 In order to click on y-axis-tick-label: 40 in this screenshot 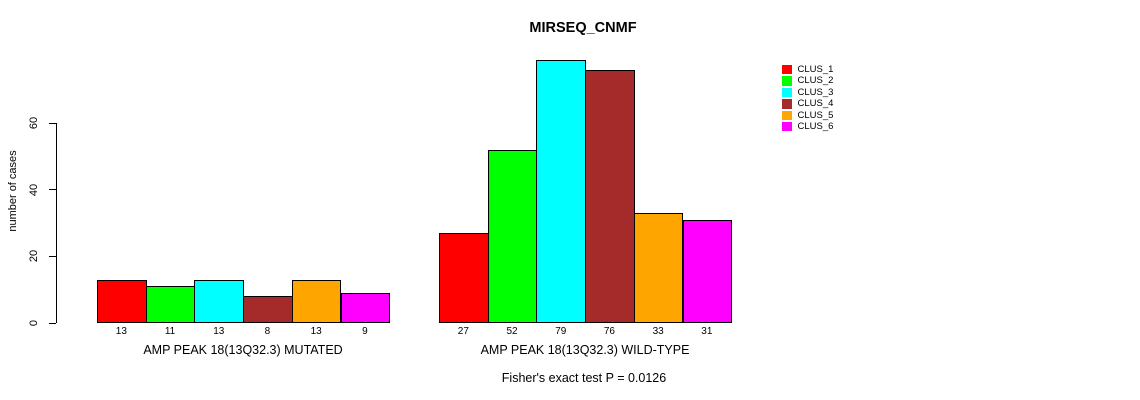, I will do `click(34, 189)`.